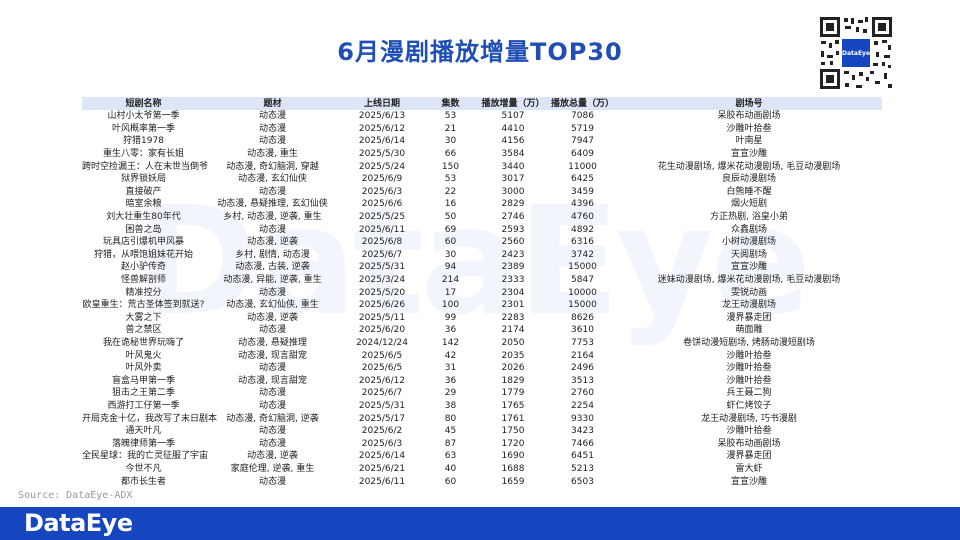 The width and height of the screenshot is (960, 540). Describe the element at coordinates (450, 443) in the screenshot. I see `col-episodes-cell: 87` at that location.